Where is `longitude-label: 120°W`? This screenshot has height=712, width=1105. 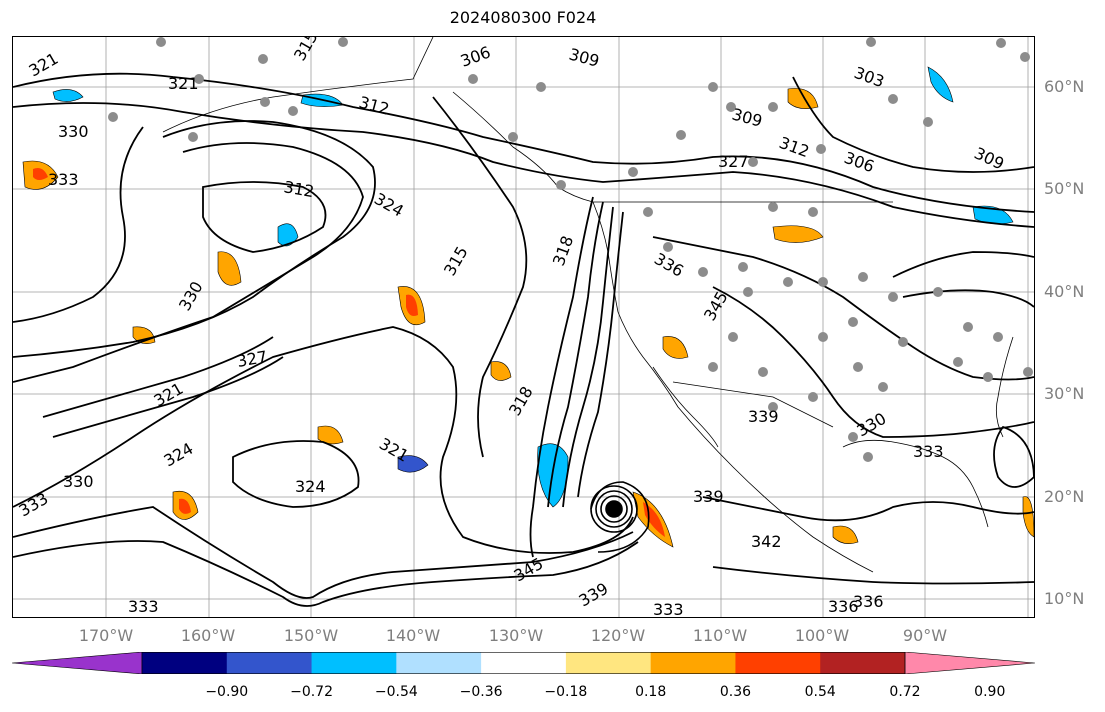
longitude-label: 120°W is located at coordinates (618, 635).